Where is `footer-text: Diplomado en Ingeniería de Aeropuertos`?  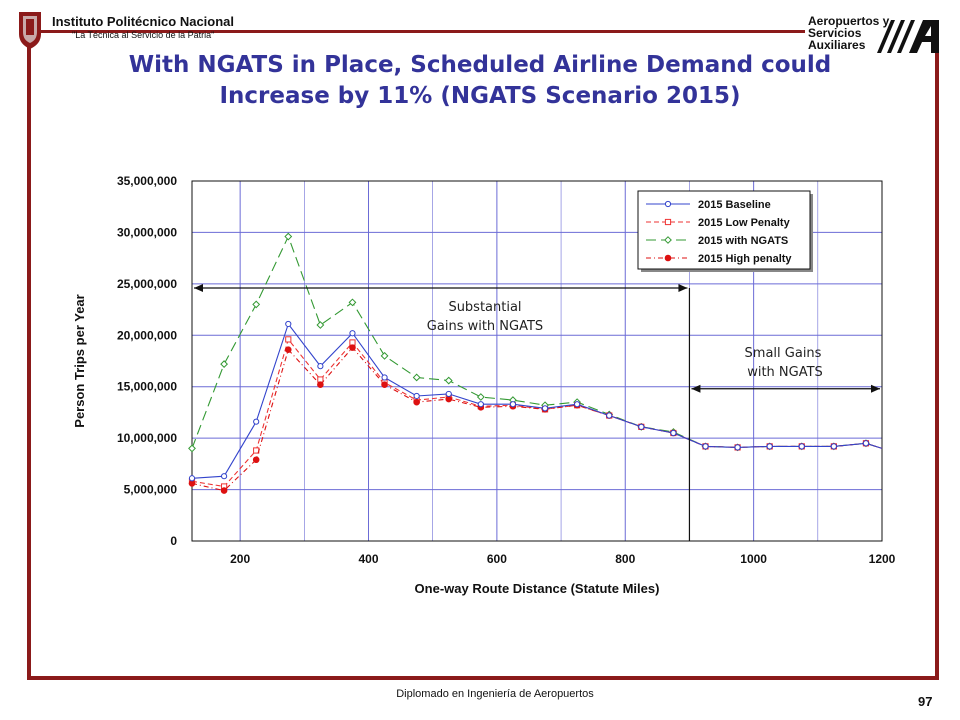
footer-text: Diplomado en Ingeniería de Aeropuertos is located at coordinates (495, 694).